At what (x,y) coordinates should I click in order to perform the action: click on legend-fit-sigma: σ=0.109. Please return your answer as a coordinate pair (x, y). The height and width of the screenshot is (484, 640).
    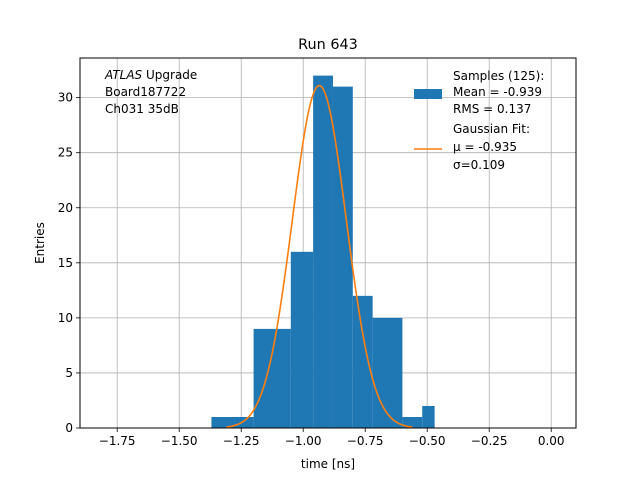
    Looking at the image, I should click on (479, 165).